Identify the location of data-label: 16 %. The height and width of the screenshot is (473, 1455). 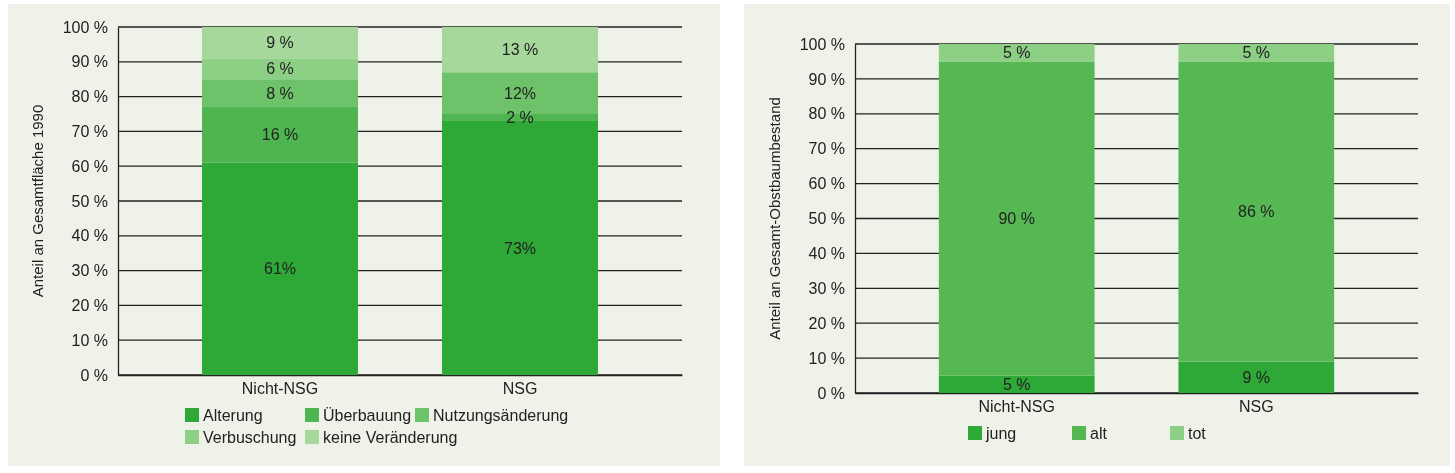
(280, 135).